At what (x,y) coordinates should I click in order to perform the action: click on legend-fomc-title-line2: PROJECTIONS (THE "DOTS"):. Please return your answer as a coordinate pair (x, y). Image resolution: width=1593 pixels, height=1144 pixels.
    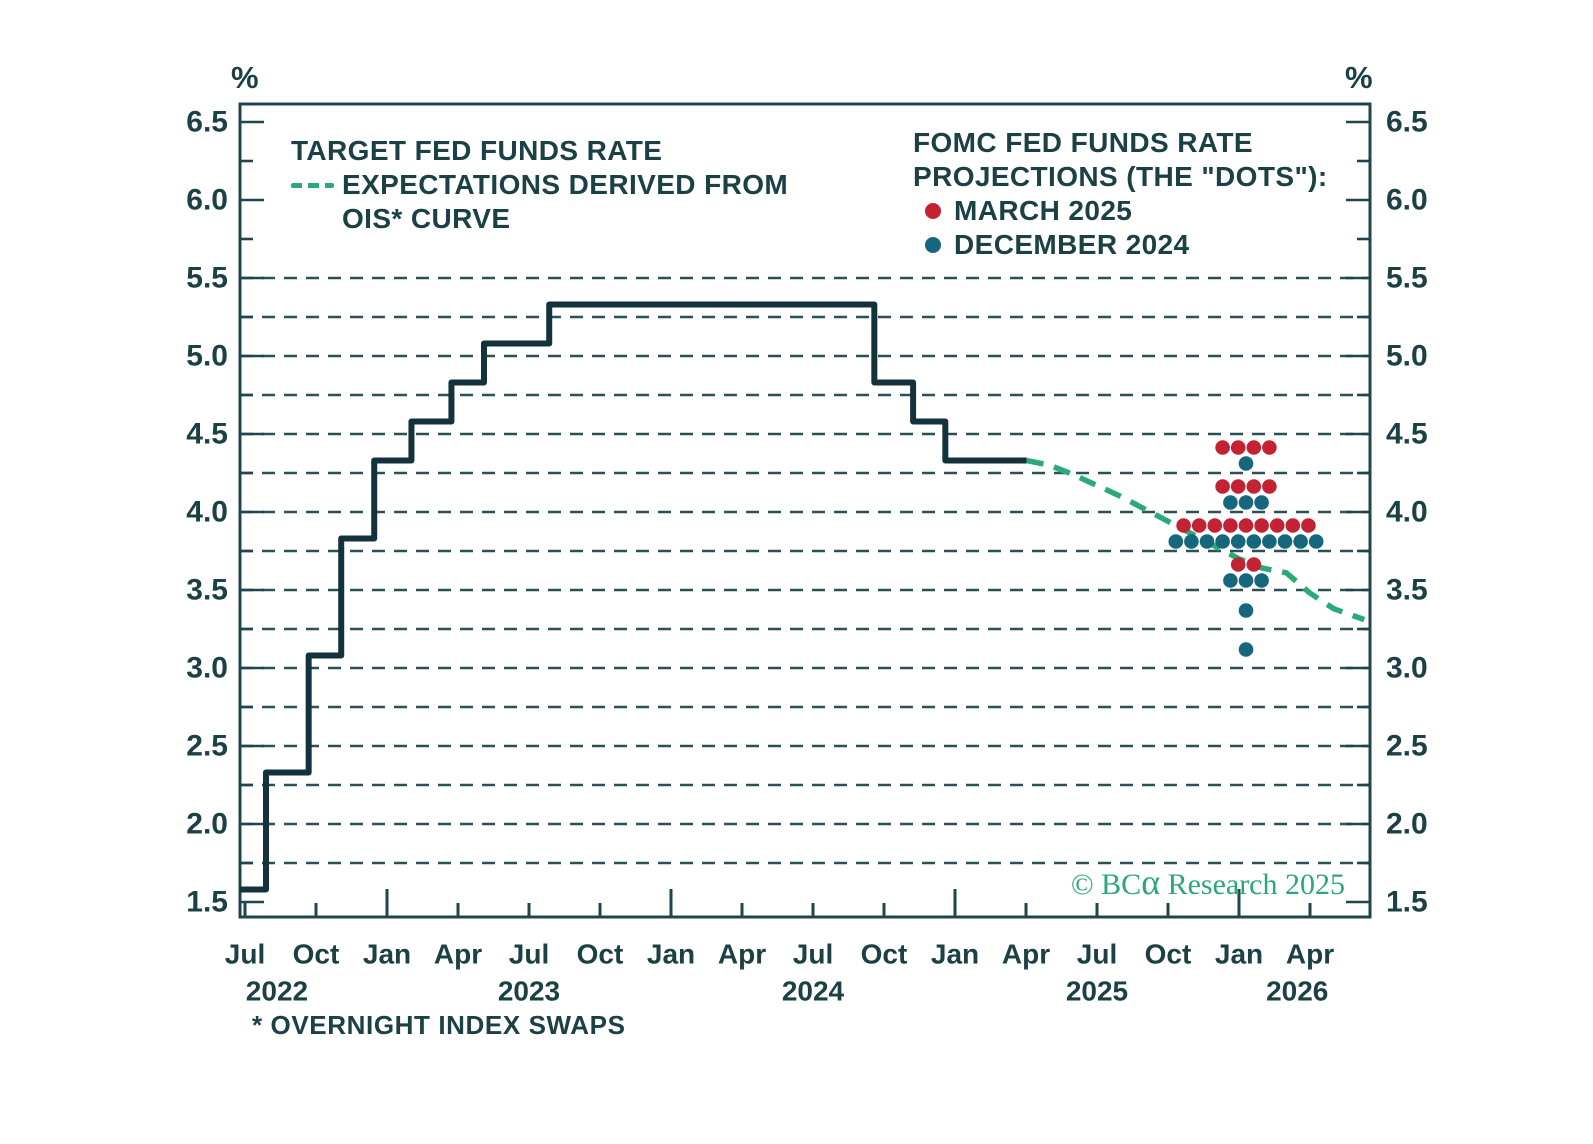
    Looking at the image, I should click on (1120, 176).